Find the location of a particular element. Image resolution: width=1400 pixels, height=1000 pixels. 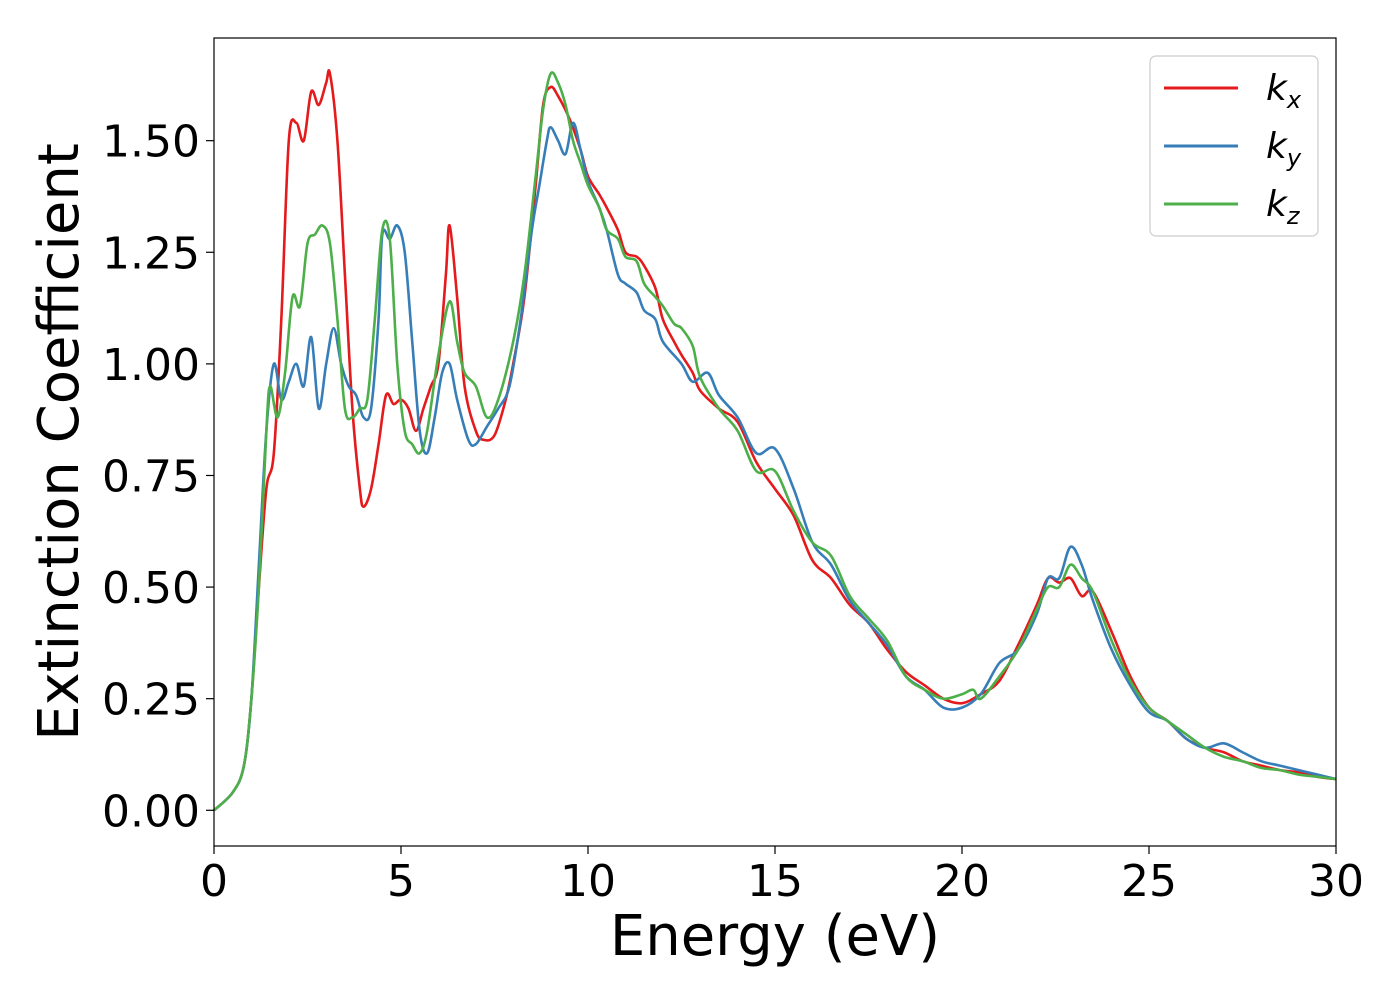

x-axis: 0 5 10 15 20 25 30 is located at coordinates (782, 876).